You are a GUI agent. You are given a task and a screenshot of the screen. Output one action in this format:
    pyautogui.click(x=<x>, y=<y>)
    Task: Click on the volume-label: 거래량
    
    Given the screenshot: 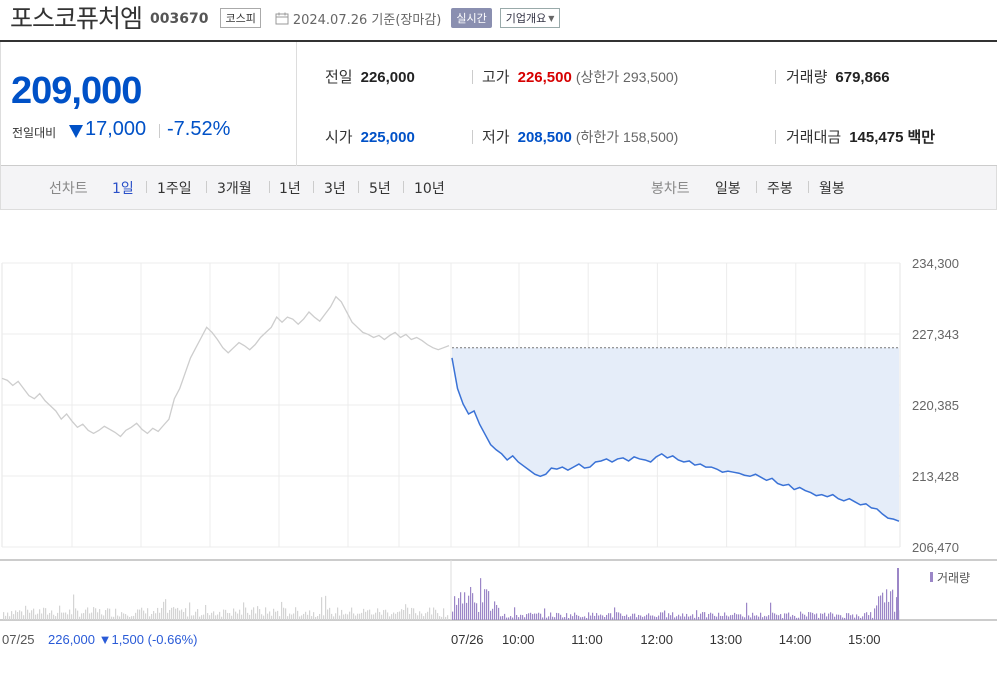 What is the action you would take?
    pyautogui.click(x=807, y=77)
    